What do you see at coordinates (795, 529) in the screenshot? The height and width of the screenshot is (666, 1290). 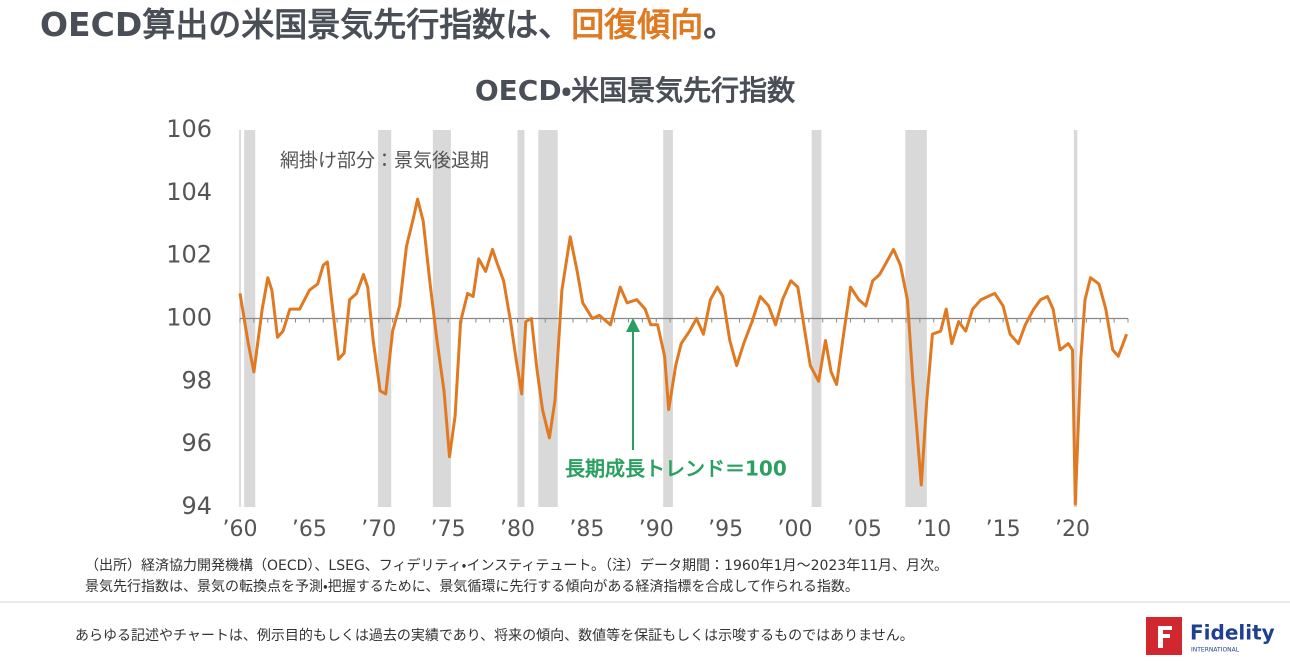 I see `x-tick-label: ’00` at bounding box center [795, 529].